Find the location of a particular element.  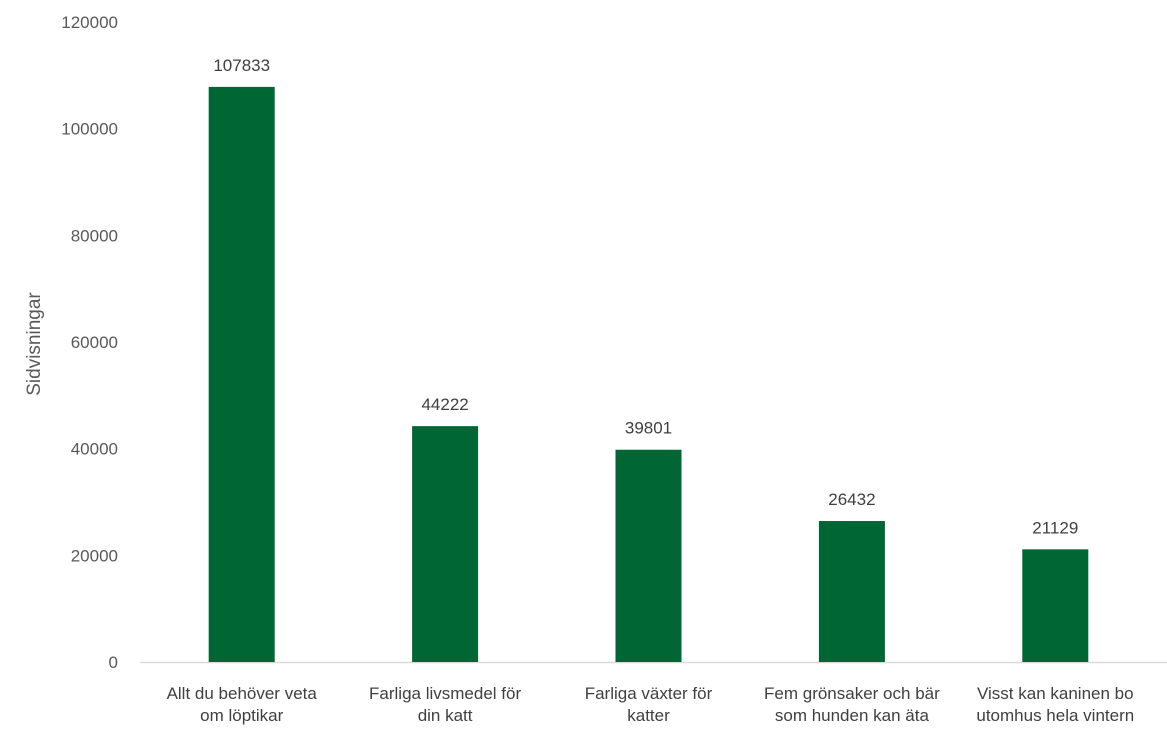

data-label: 44222 is located at coordinates (444, 404).